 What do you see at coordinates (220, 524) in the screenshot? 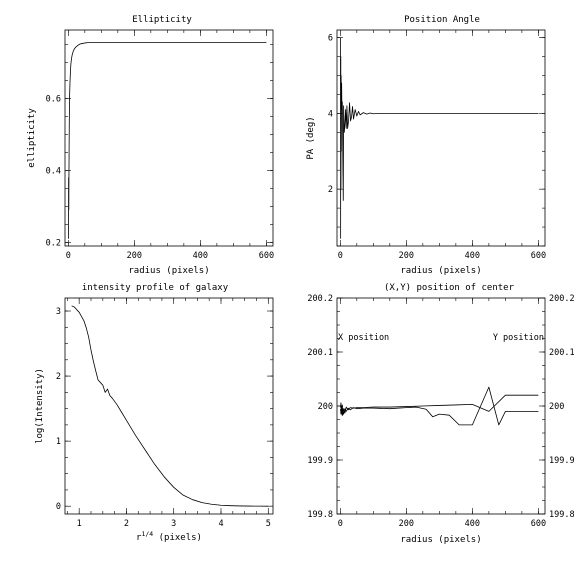
I see `intensity-xtick-label: 4` at bounding box center [220, 524].